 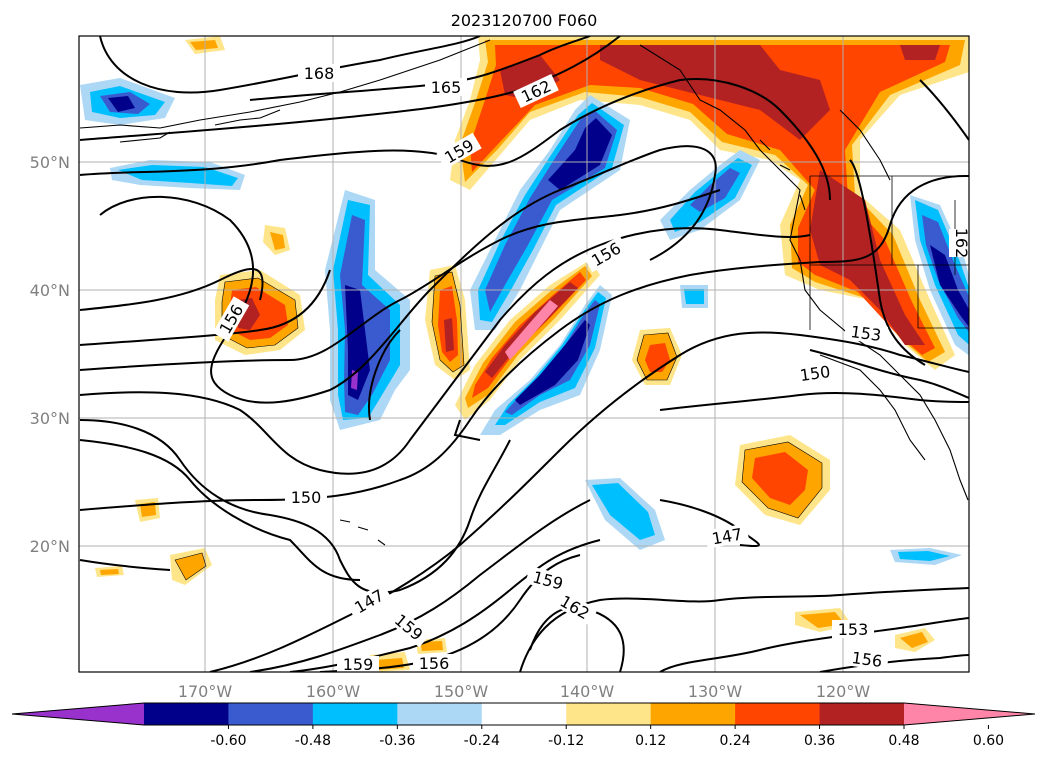 I want to click on cold-anomaly-east, so click(x=939, y=275).